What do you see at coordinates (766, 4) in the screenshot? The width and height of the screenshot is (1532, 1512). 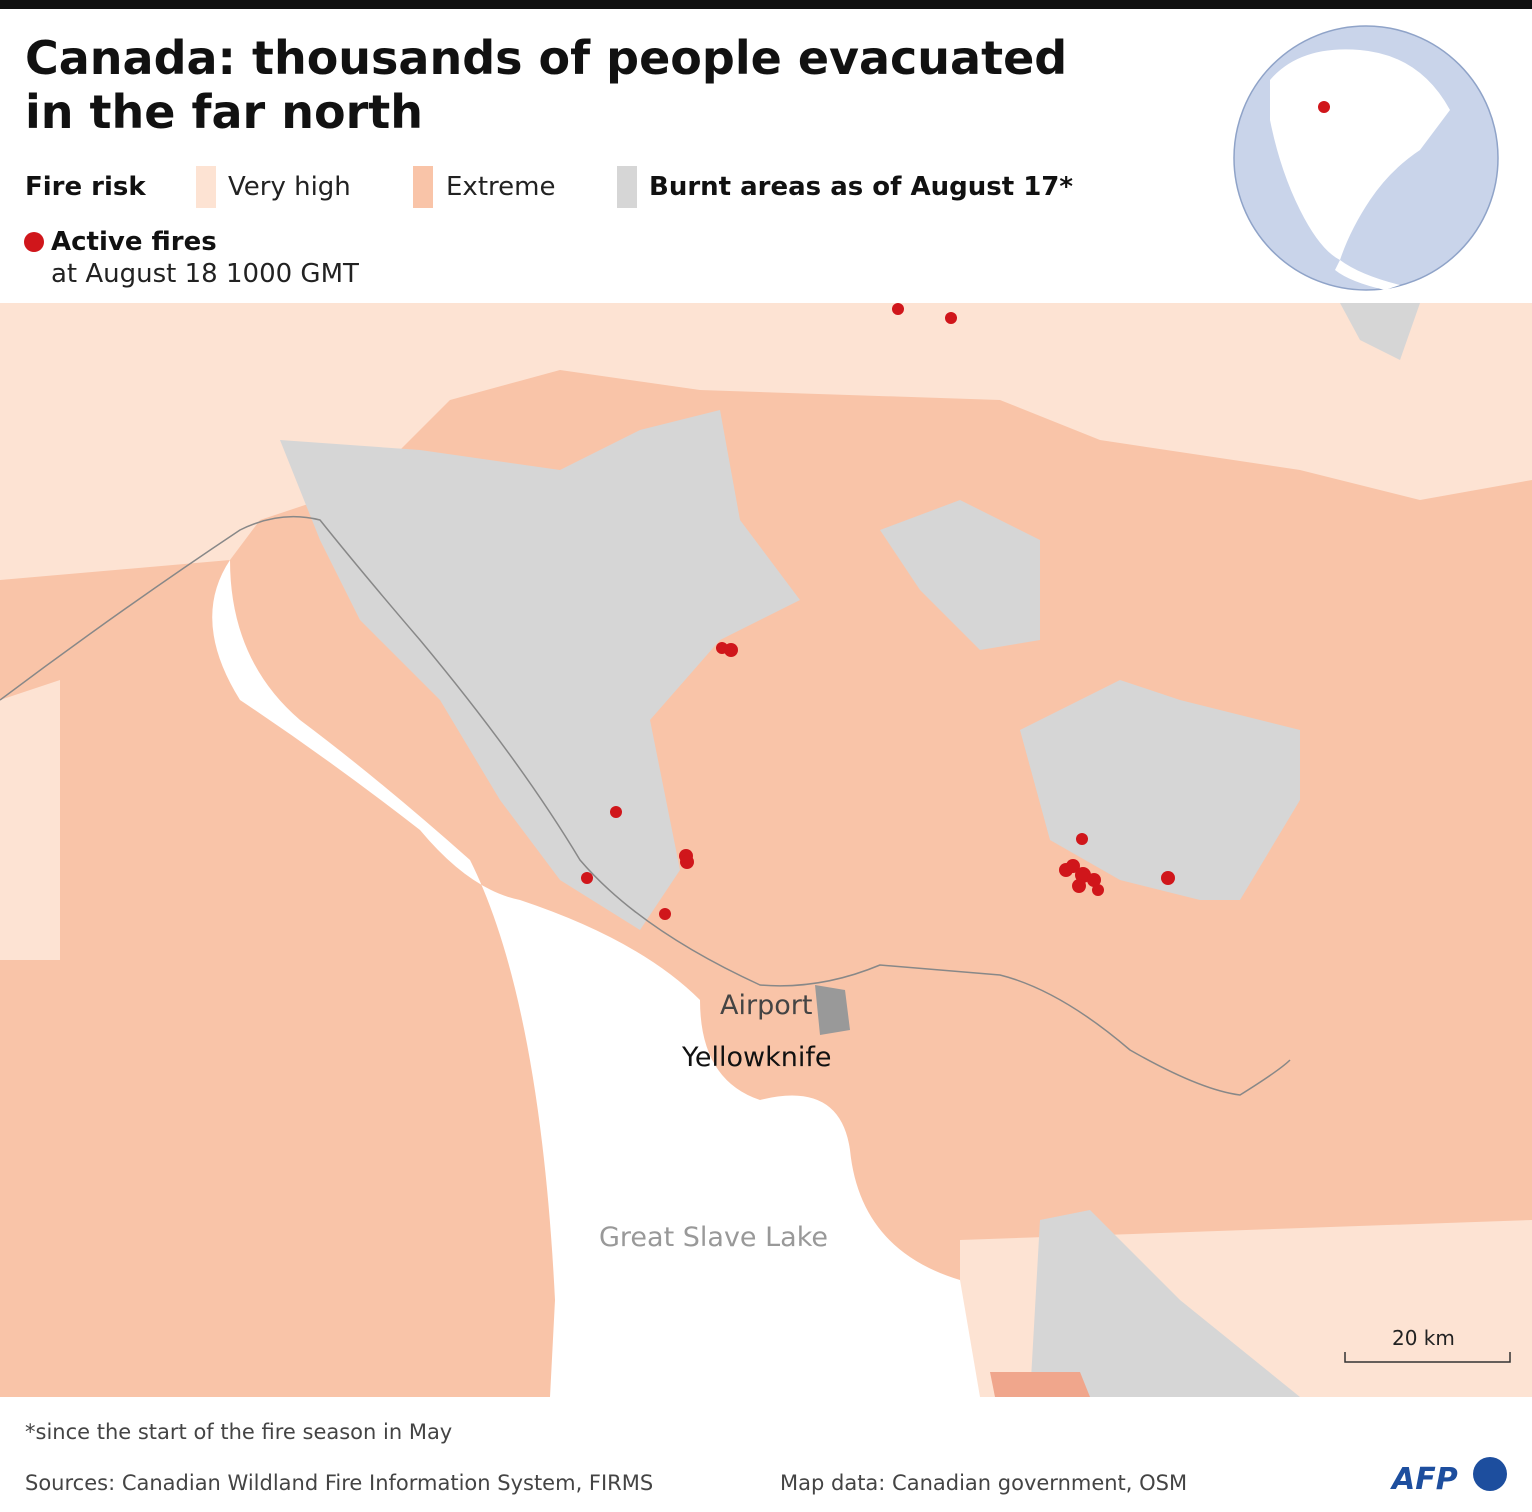 I see `top-bar` at bounding box center [766, 4].